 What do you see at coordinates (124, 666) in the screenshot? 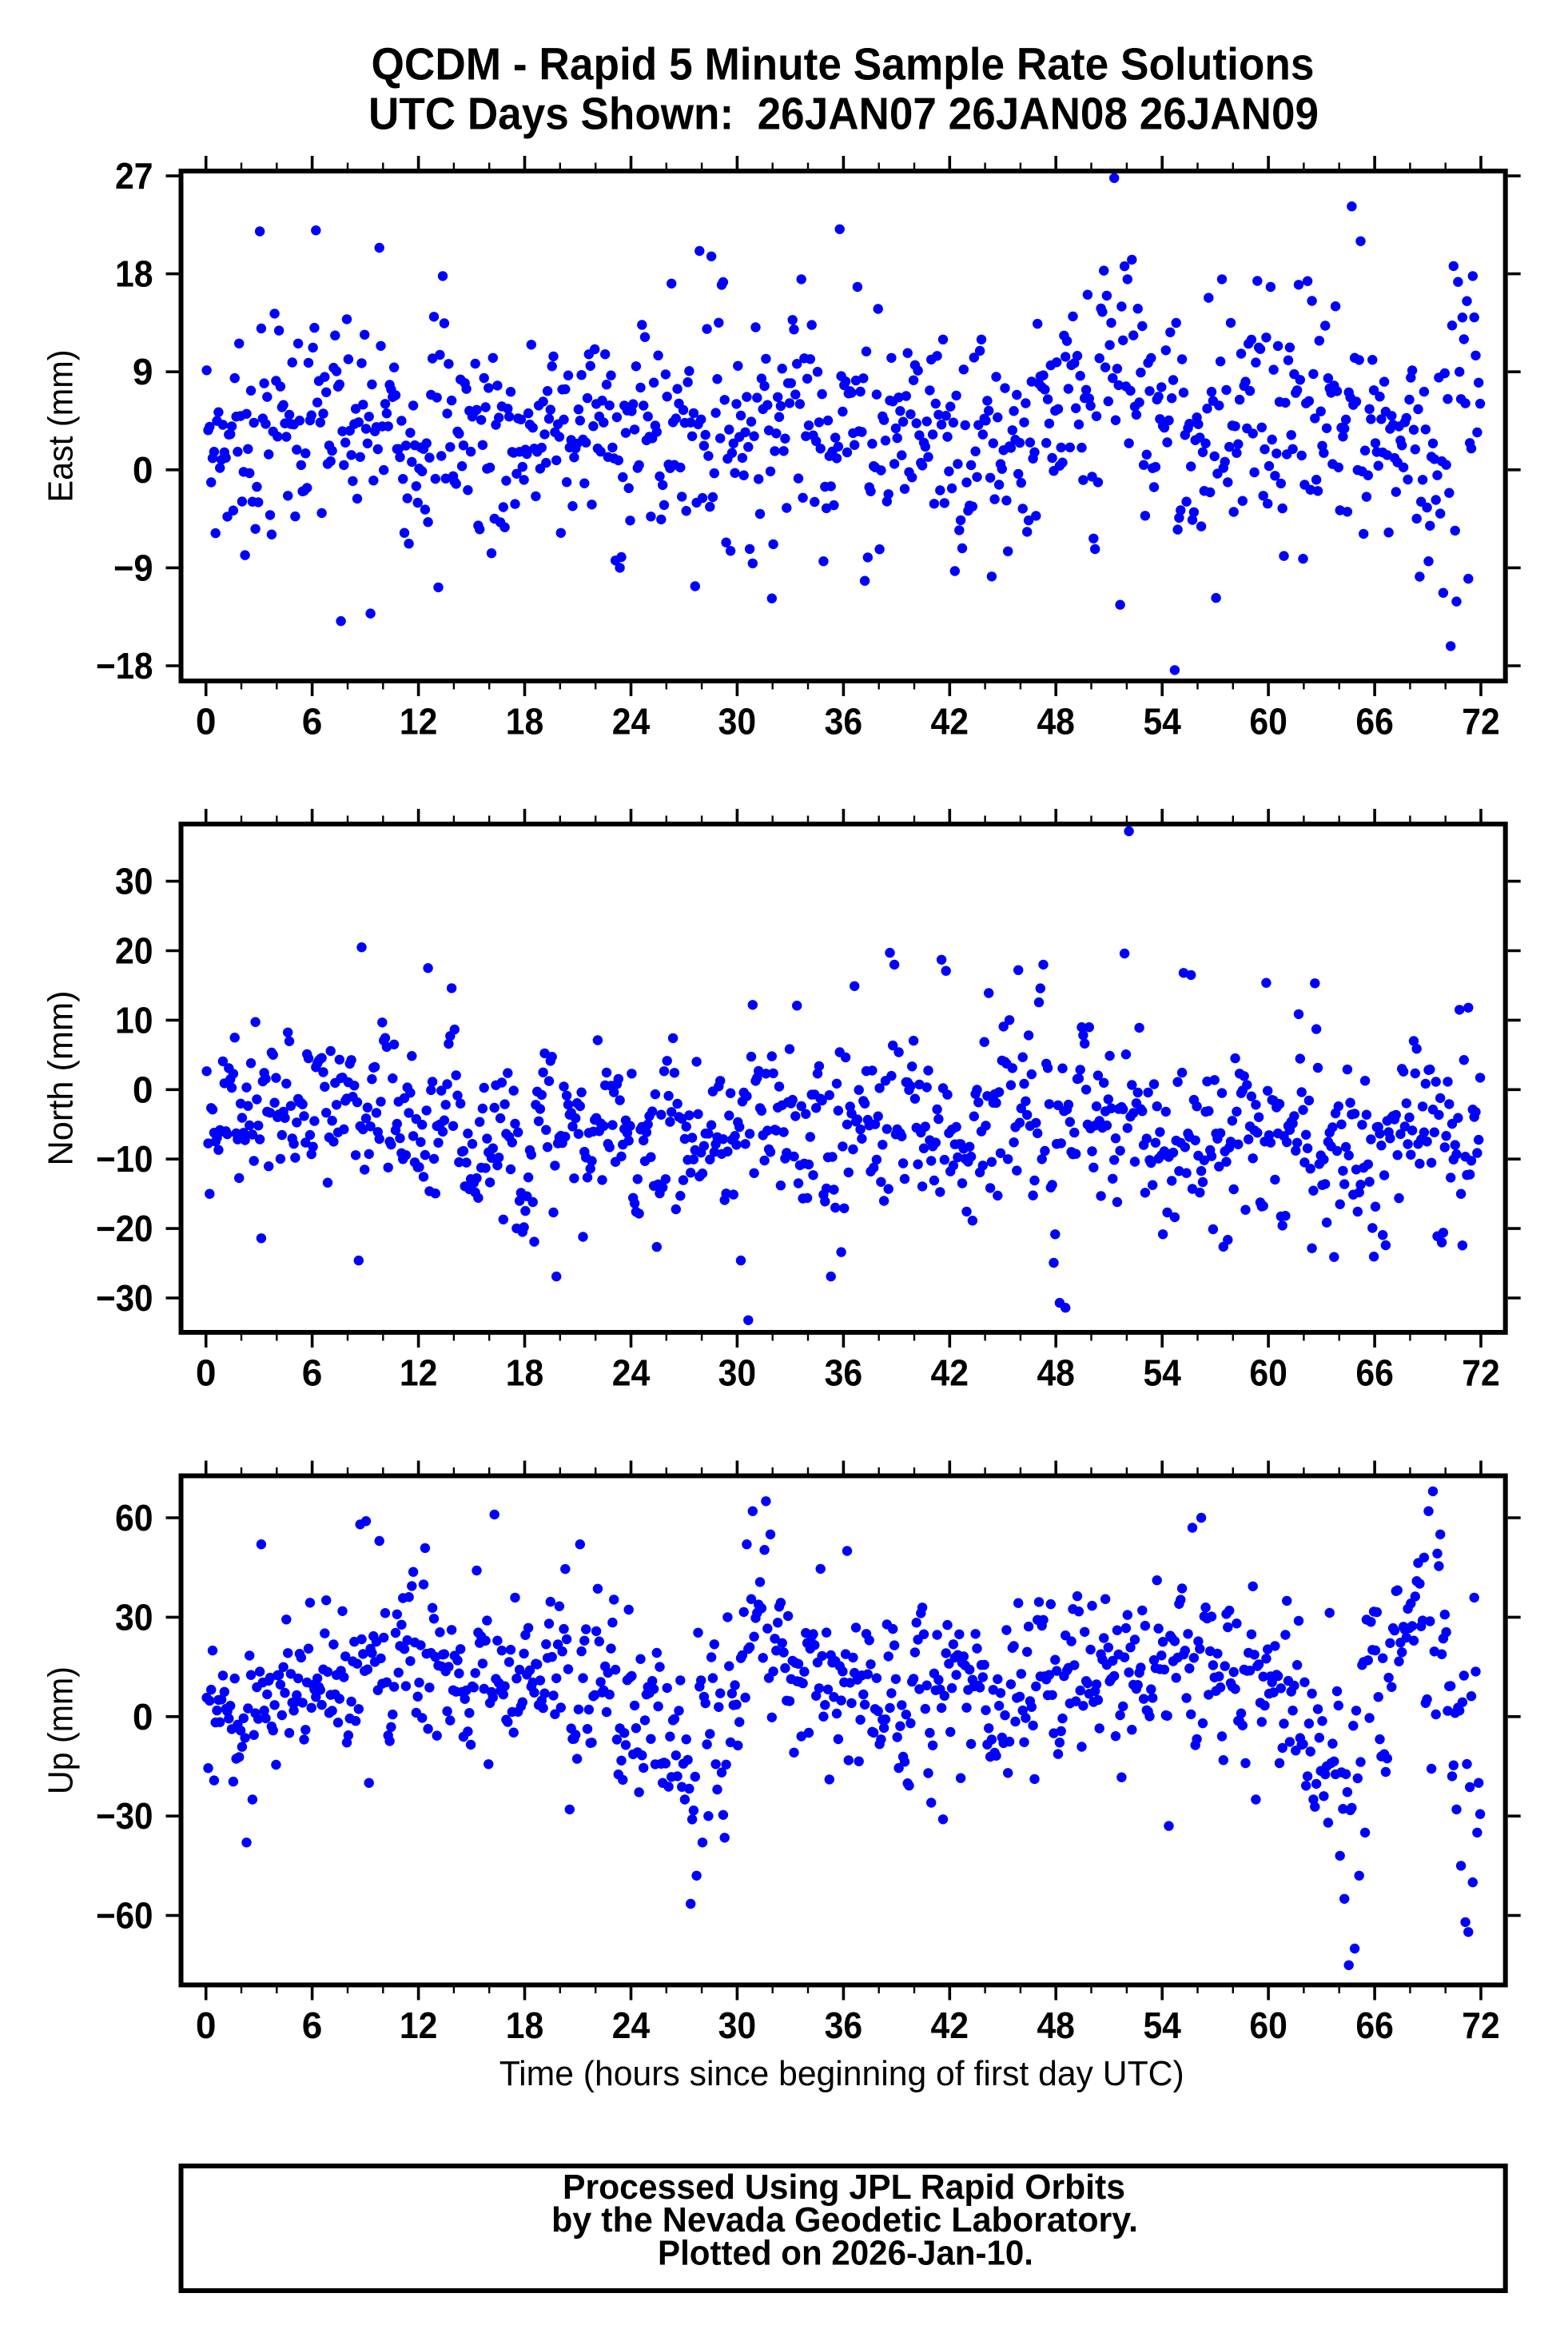
I see `svg-text: −18` at bounding box center [124, 666].